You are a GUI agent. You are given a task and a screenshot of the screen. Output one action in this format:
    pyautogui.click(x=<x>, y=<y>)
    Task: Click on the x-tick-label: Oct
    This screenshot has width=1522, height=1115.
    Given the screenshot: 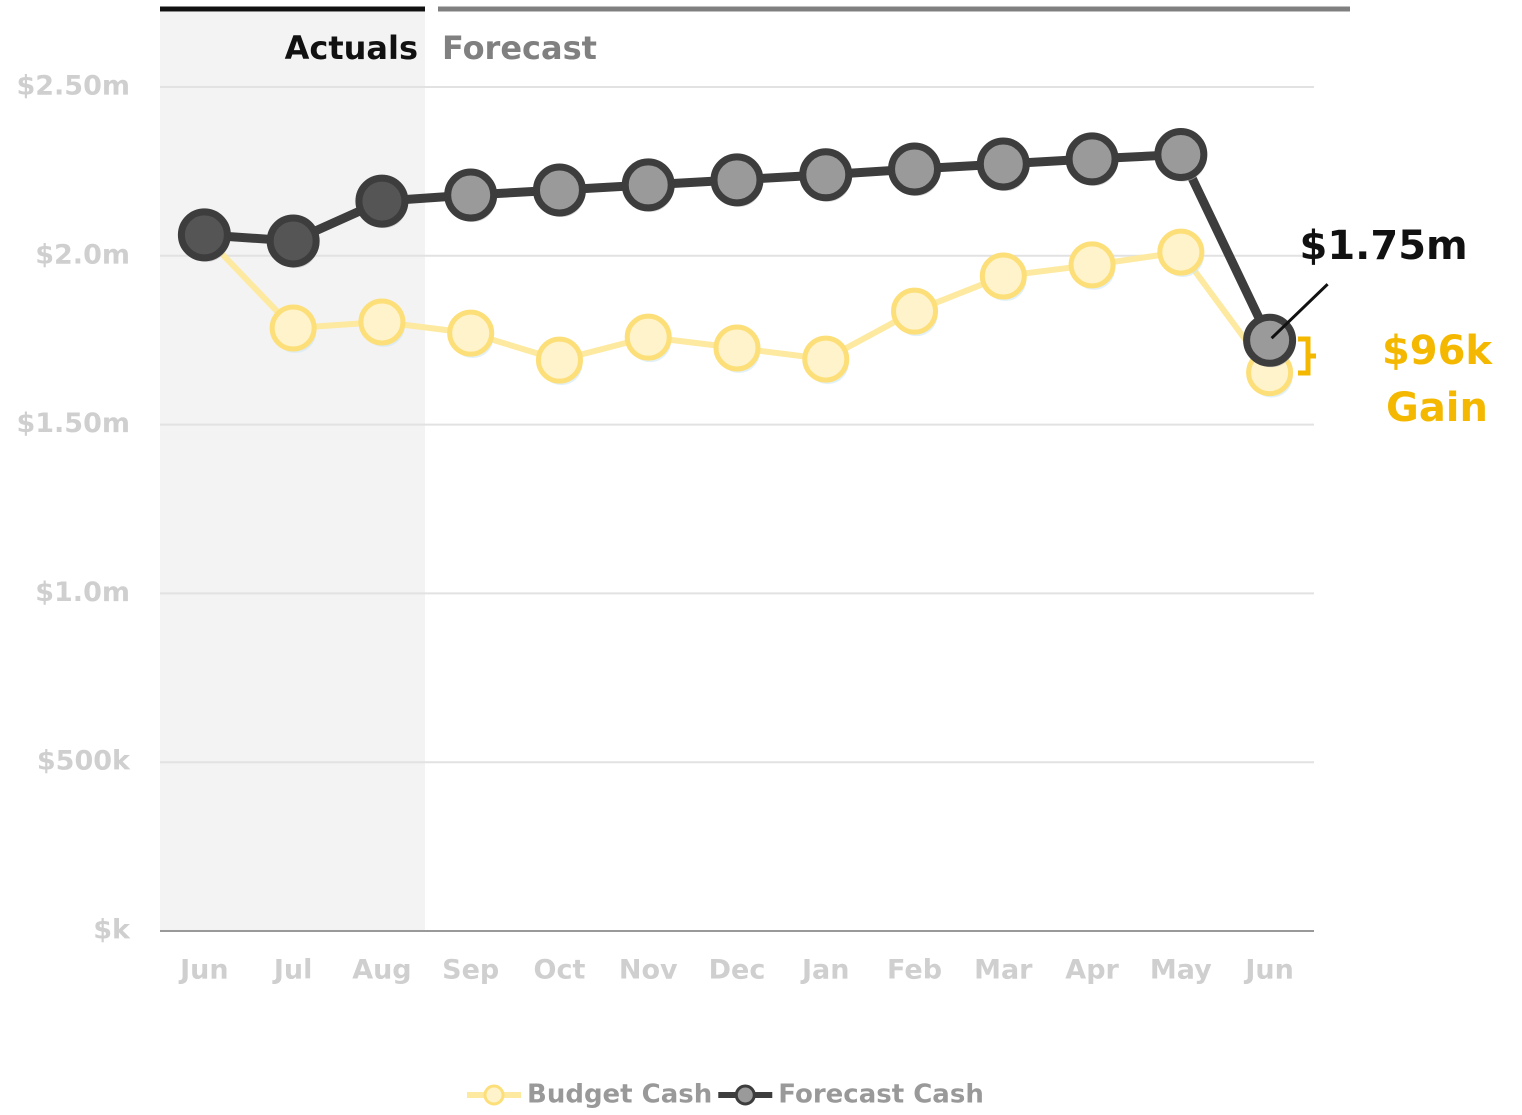 What is the action you would take?
    pyautogui.click(x=560, y=970)
    